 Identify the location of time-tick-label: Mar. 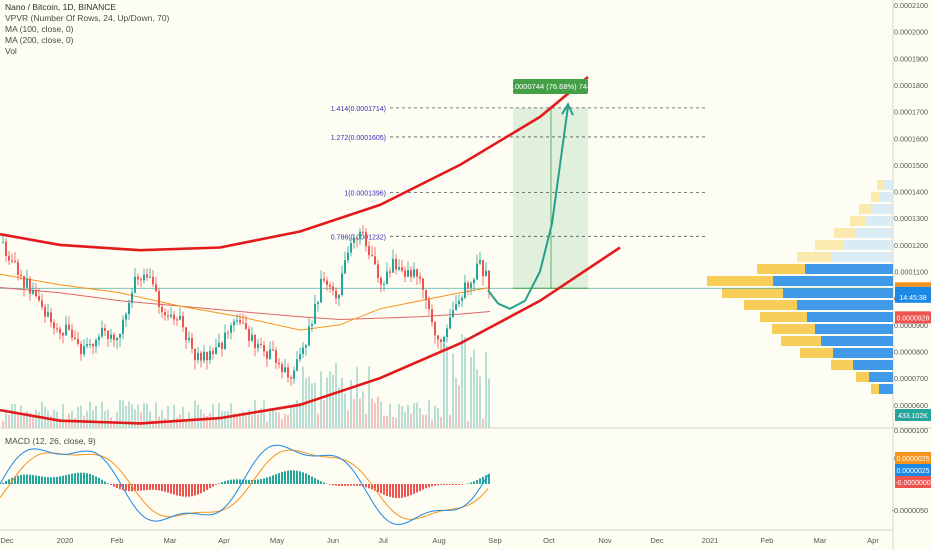
(820, 540).